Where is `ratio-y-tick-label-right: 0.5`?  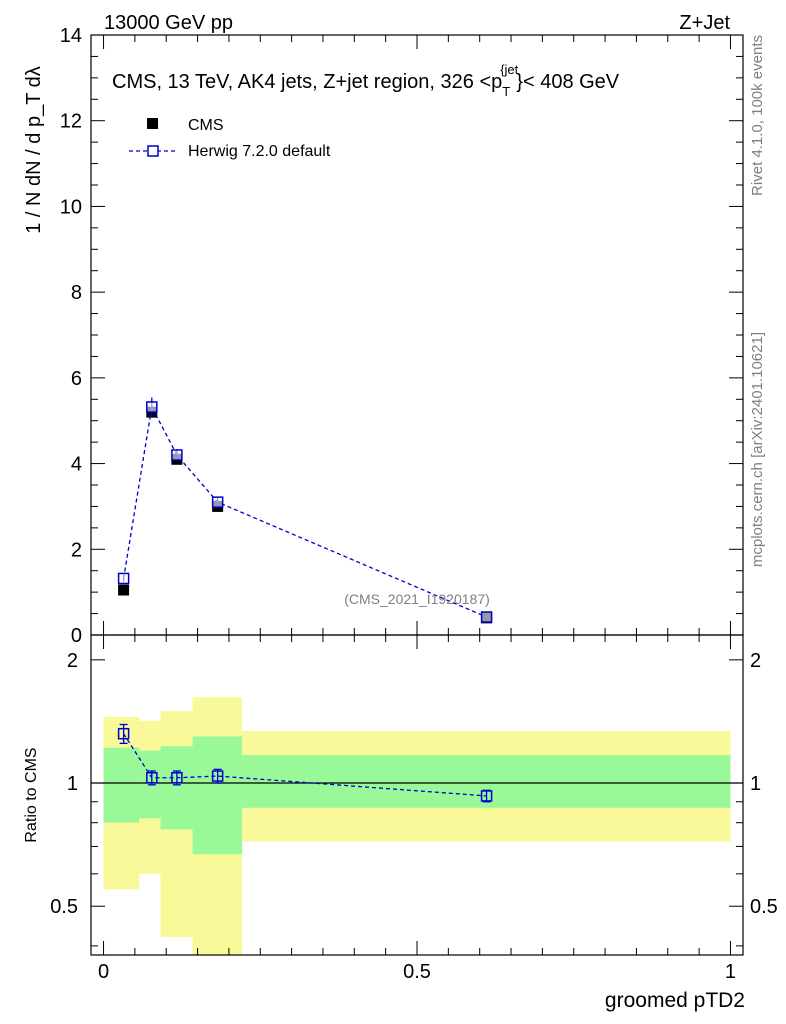
ratio-y-tick-label-right: 0.5 is located at coordinates (764, 907).